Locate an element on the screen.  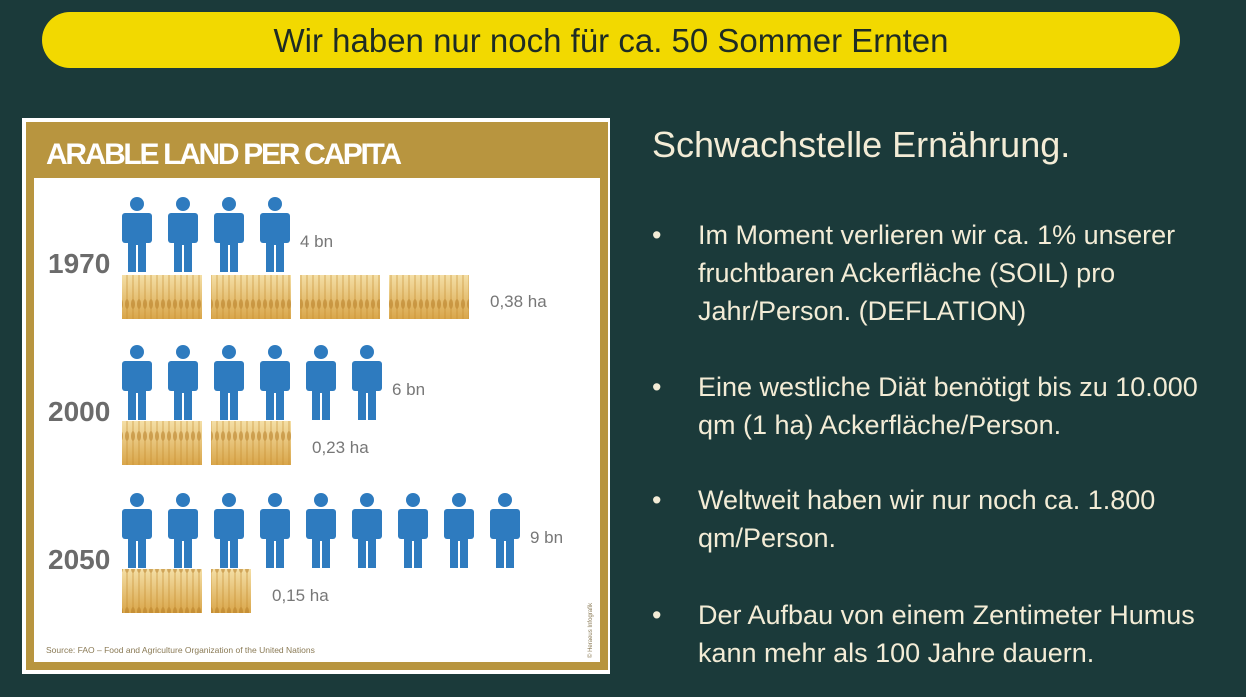
card-header is located at coordinates (317, 152).